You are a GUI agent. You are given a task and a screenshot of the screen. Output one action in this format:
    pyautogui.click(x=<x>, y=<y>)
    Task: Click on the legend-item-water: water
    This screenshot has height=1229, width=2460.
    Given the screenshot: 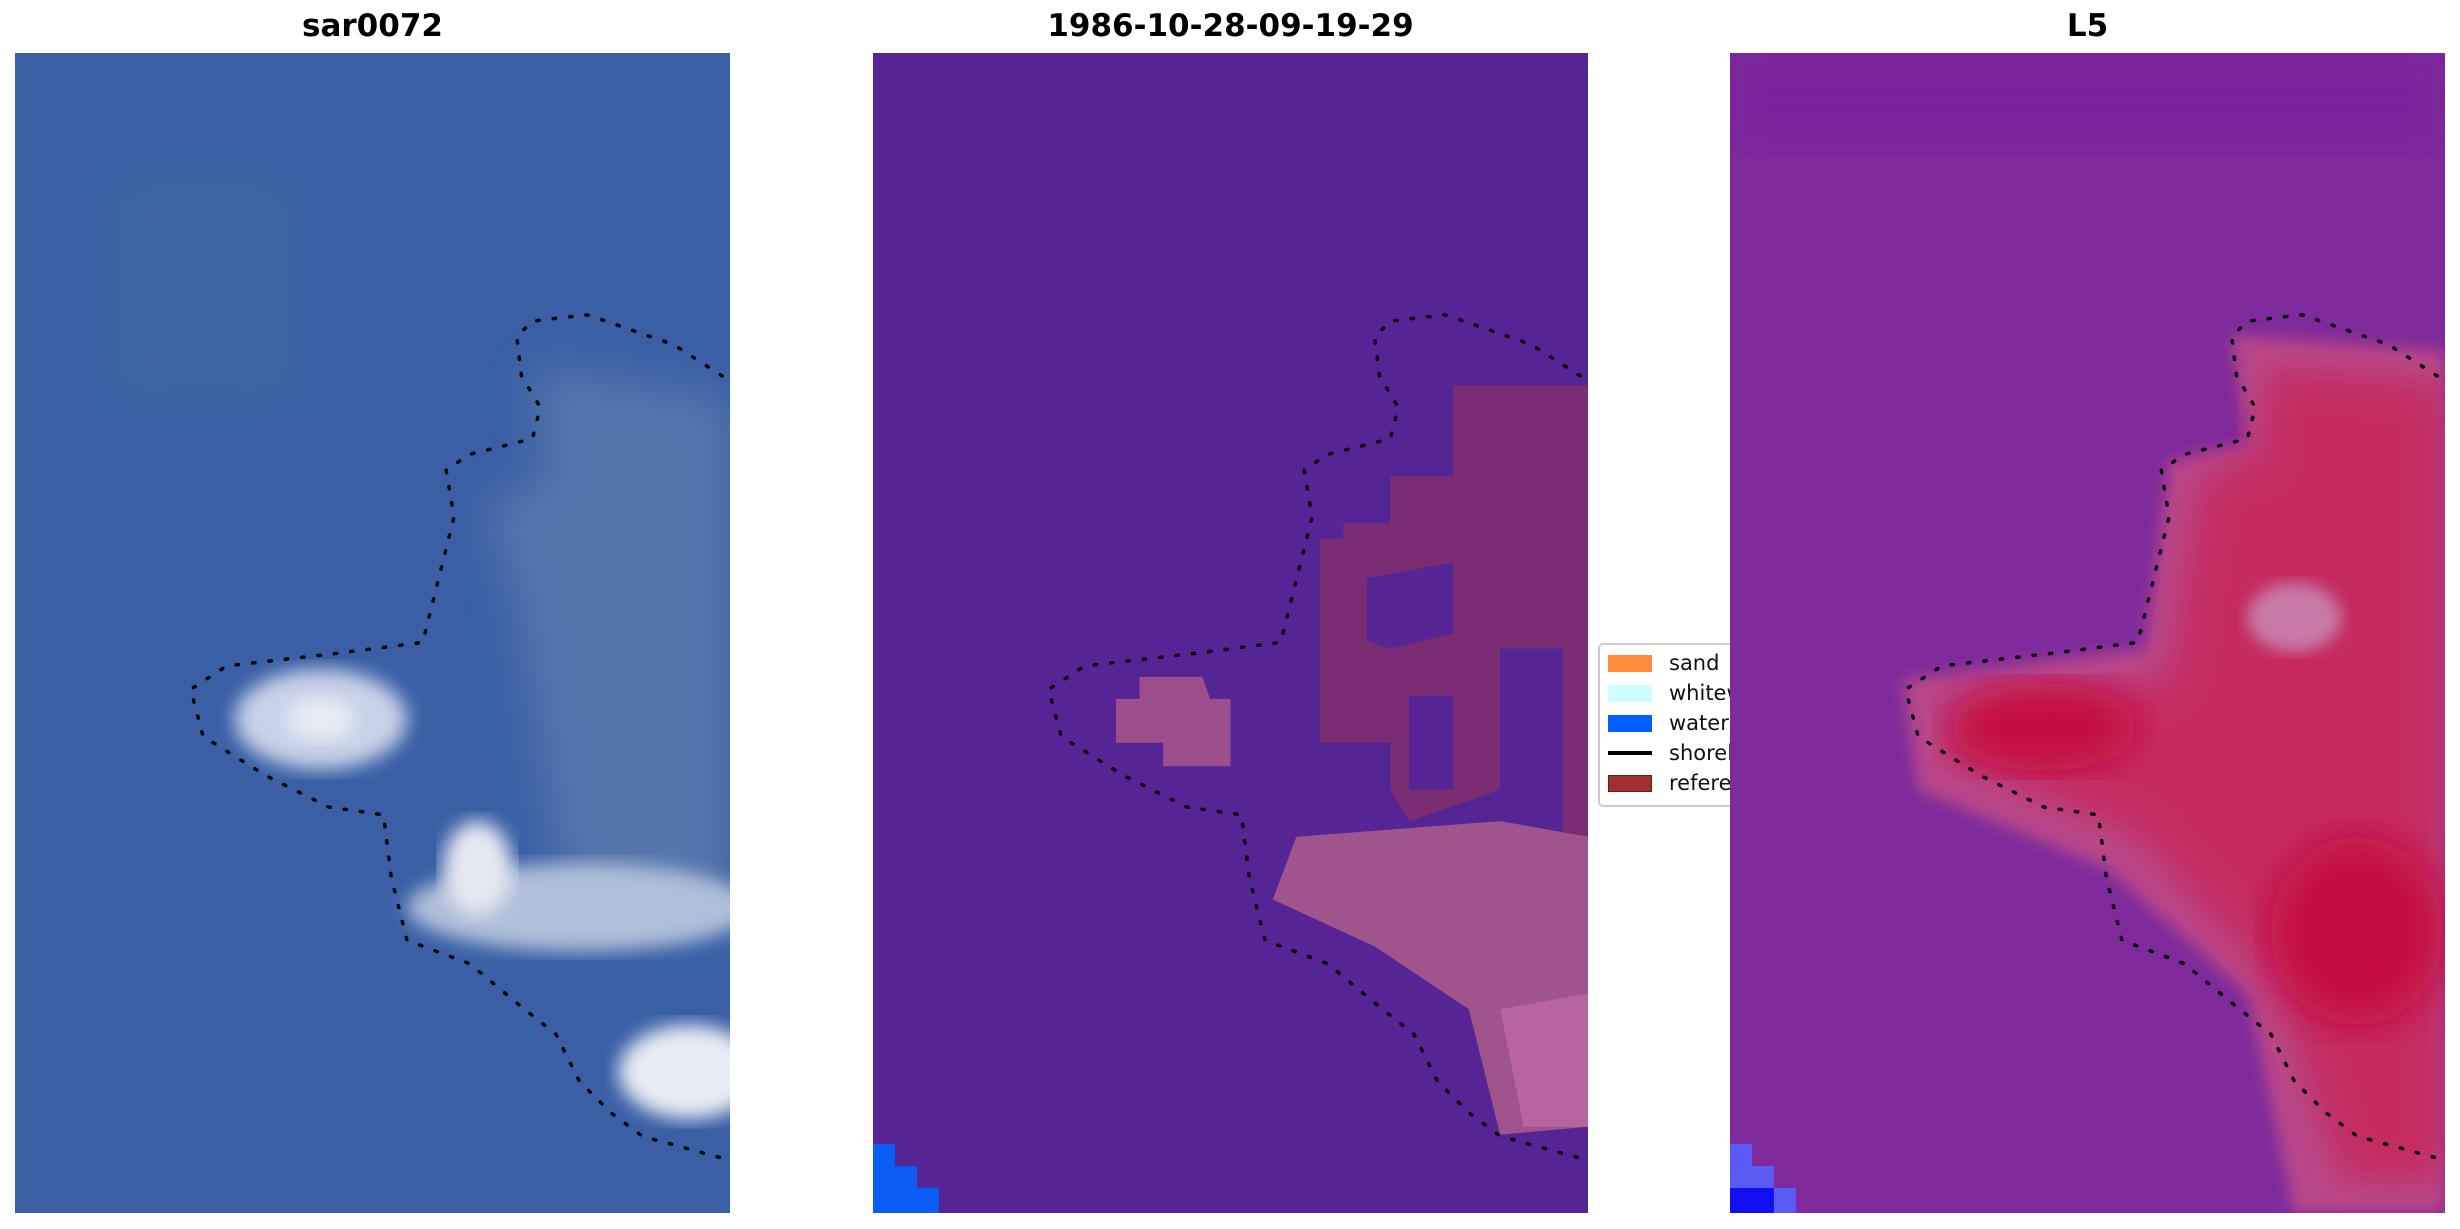 What is the action you would take?
    pyautogui.click(x=1668, y=723)
    